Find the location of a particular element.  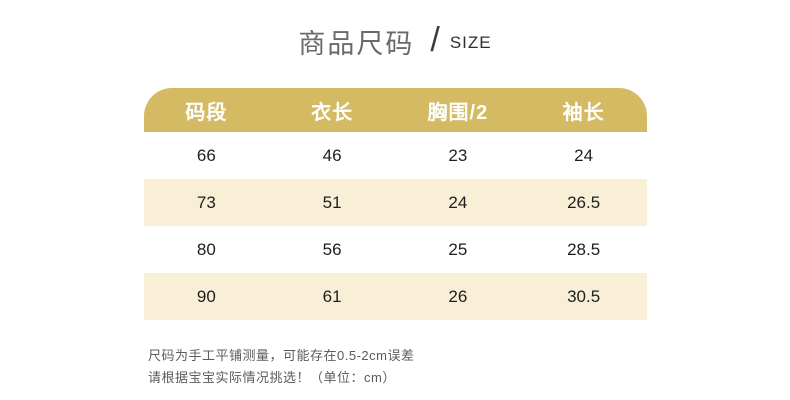

cell-garment-length: 61 is located at coordinates (332, 296).